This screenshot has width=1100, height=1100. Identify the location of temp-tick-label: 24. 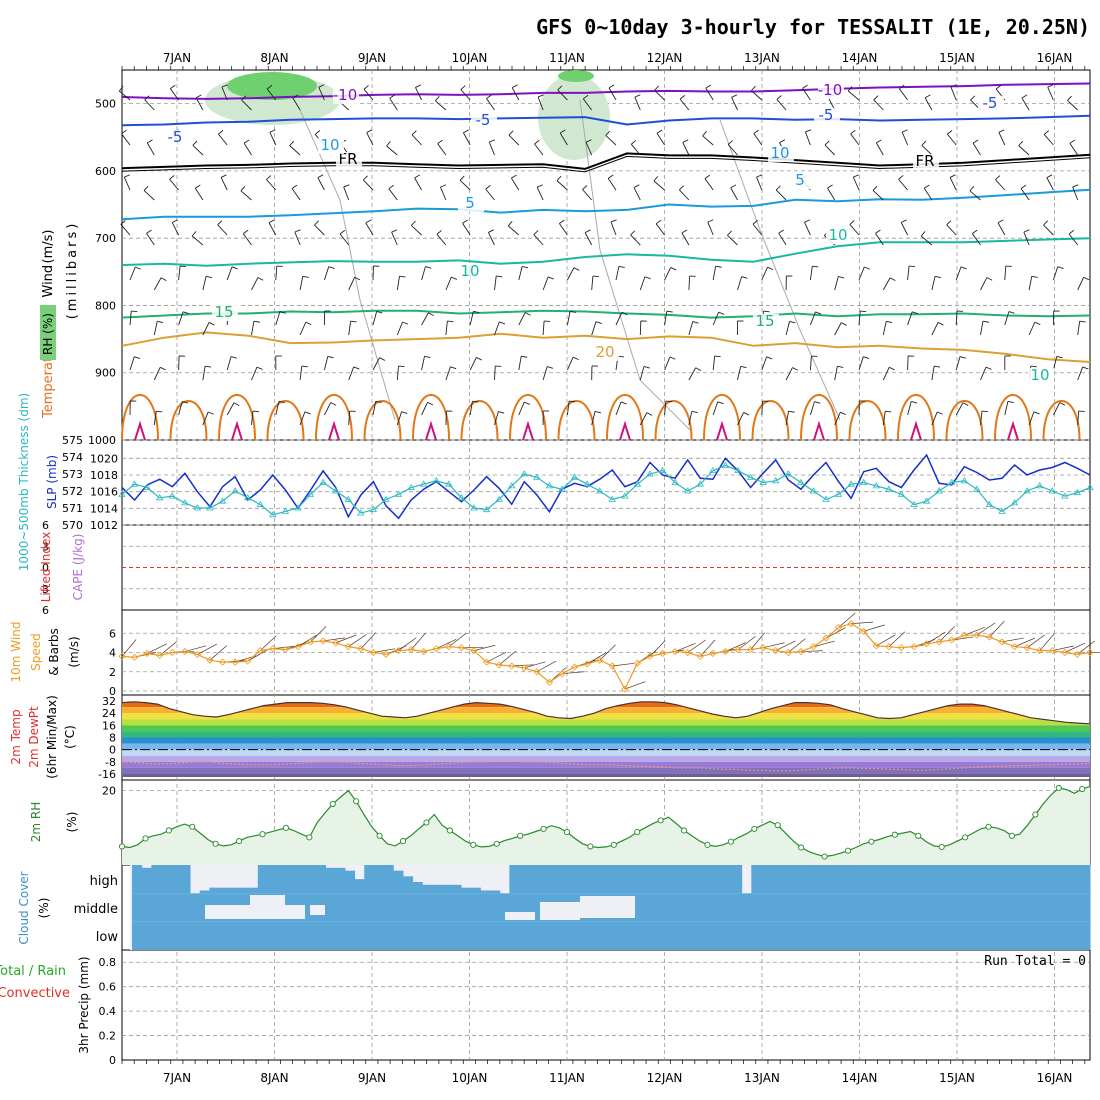
(109, 713).